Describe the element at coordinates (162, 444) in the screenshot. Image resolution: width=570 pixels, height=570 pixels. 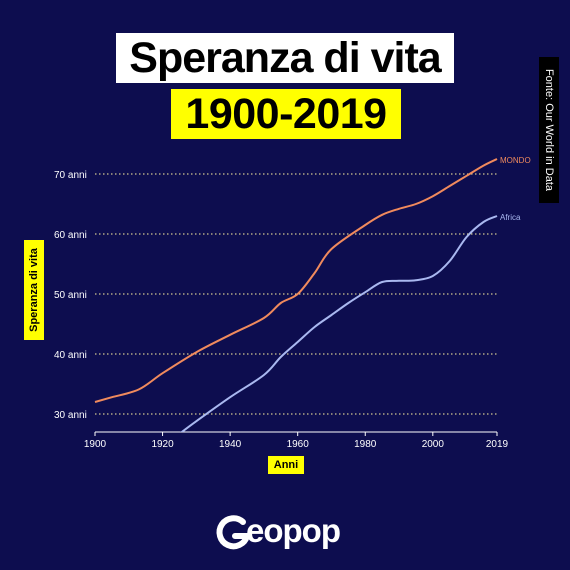
I see `x-tick-label: 1920` at that location.